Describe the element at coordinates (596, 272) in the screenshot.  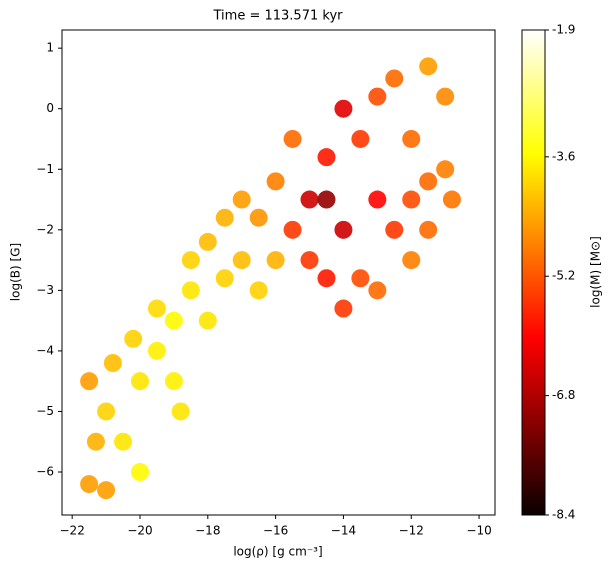
I see `colorbar-label: log(M) [M⊙]` at that location.